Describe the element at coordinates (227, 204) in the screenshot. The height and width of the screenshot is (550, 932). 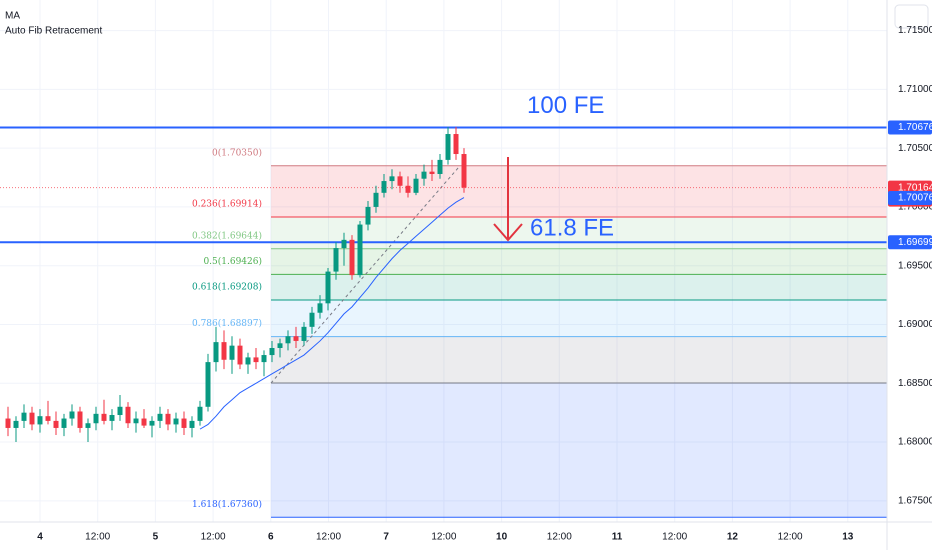
I see `fib-label: 0.236(1.69914)` at that location.